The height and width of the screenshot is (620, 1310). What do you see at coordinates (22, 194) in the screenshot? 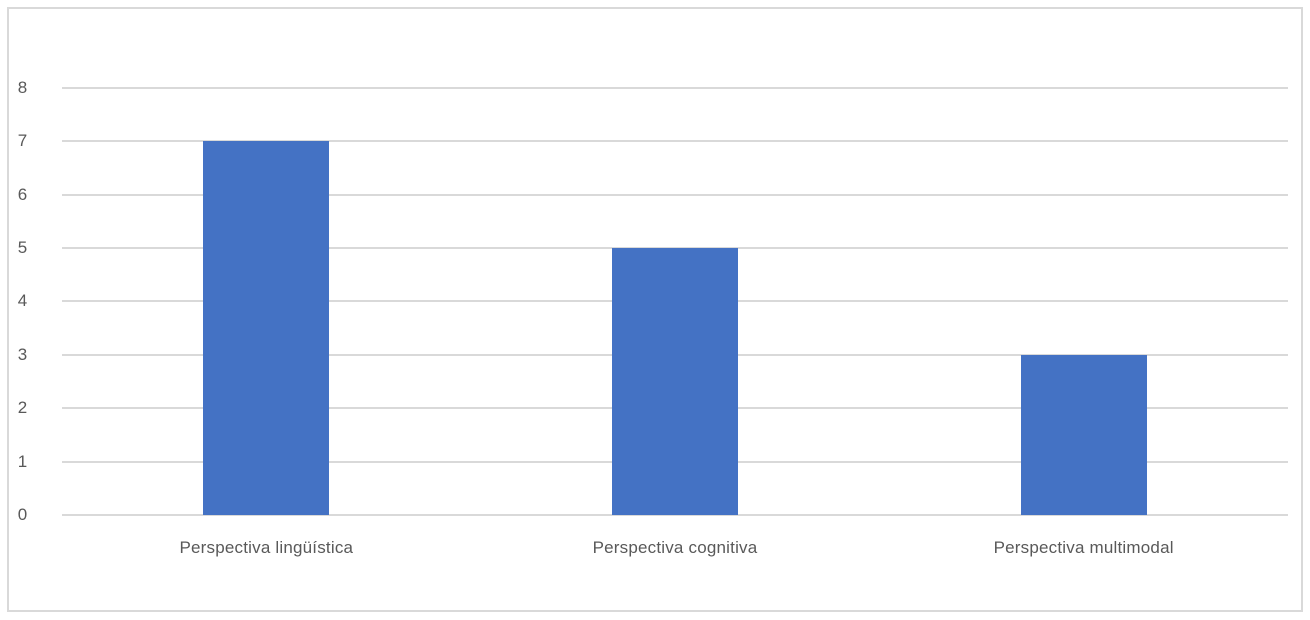
I see `y-tick-label: 6` at bounding box center [22, 194].